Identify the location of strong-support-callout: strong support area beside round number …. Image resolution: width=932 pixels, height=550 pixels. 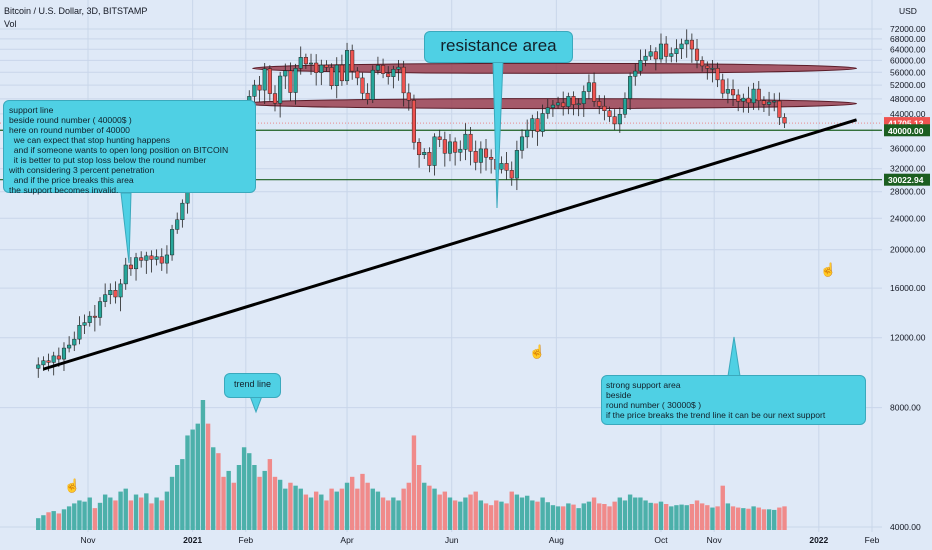
(733, 400).